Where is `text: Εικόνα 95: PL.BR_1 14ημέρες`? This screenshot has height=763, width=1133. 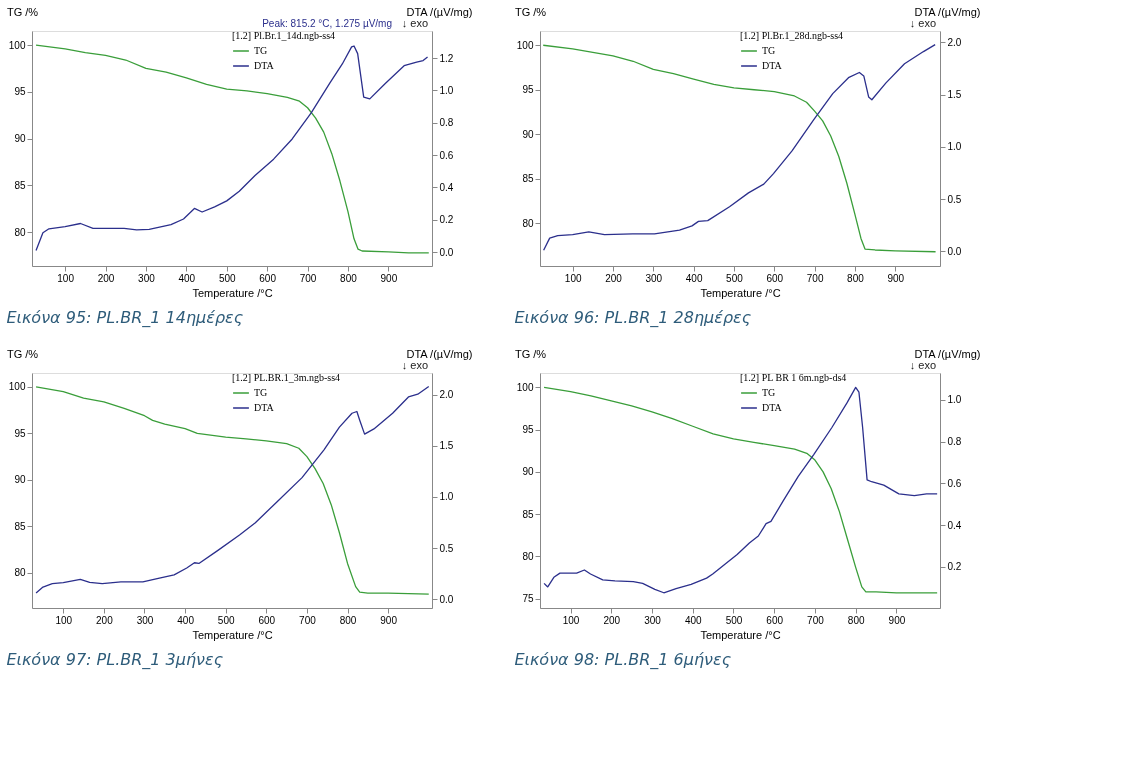 text: Εικόνα 95: PL.BR_1 14ημέρες is located at coordinates (125, 318).